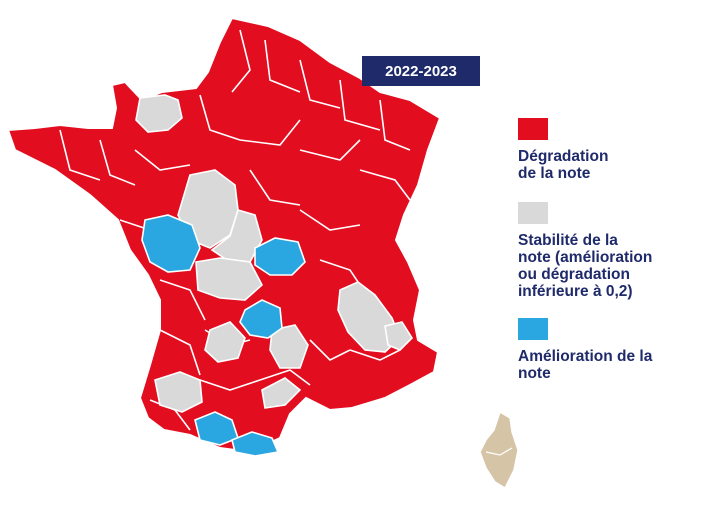 The height and width of the screenshot is (523, 715). What do you see at coordinates (421, 71) in the screenshot?
I see `year-badge: 2022-2023` at bounding box center [421, 71].